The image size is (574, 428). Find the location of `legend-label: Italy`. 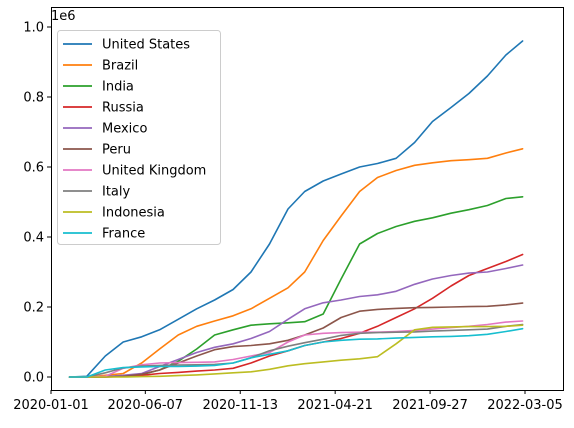

legend-label: Italy is located at coordinates (116, 192).